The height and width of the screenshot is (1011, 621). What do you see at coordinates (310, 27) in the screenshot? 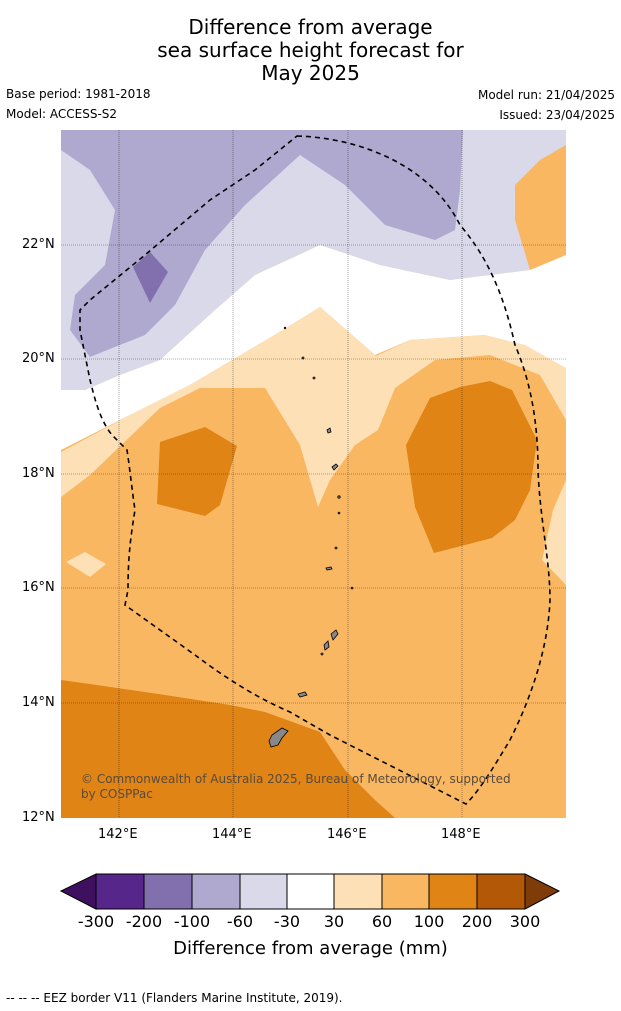
I see `title-line-1: Difference from average` at bounding box center [310, 27].